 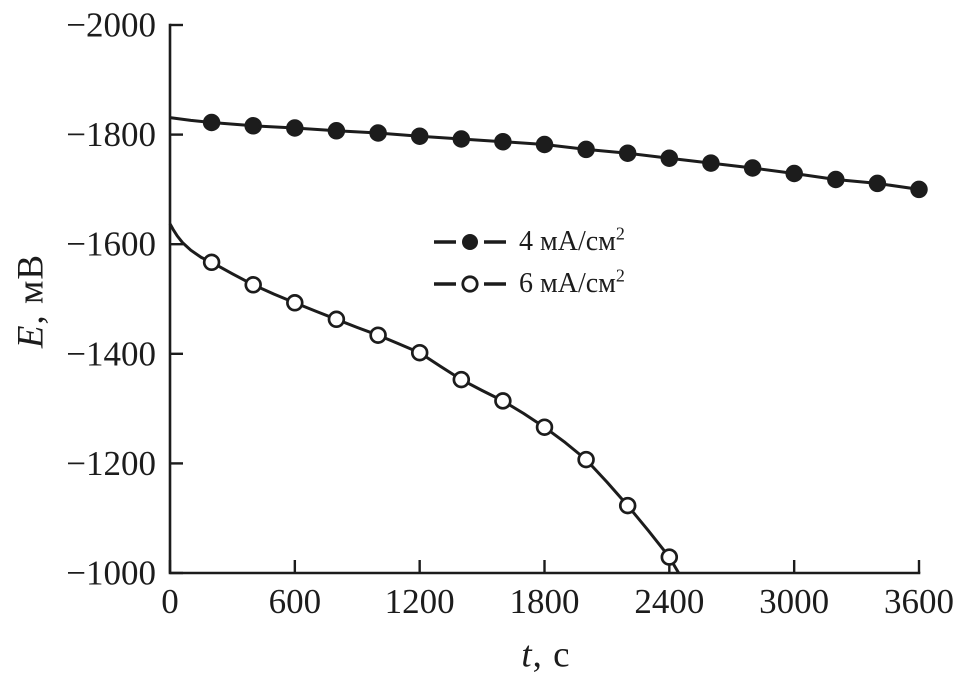 I want to click on y-tick-label: −1400, so click(x=111, y=353).